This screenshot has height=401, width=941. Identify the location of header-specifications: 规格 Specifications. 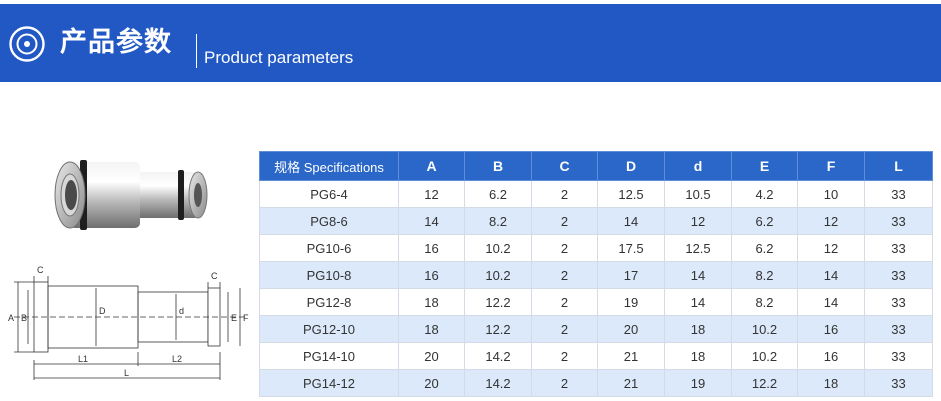
(329, 166).